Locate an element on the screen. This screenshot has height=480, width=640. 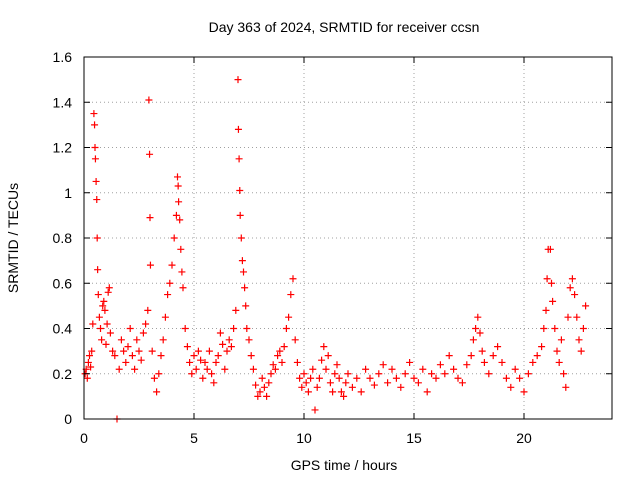
y-tick-label: 0.2 is located at coordinates (63, 374).